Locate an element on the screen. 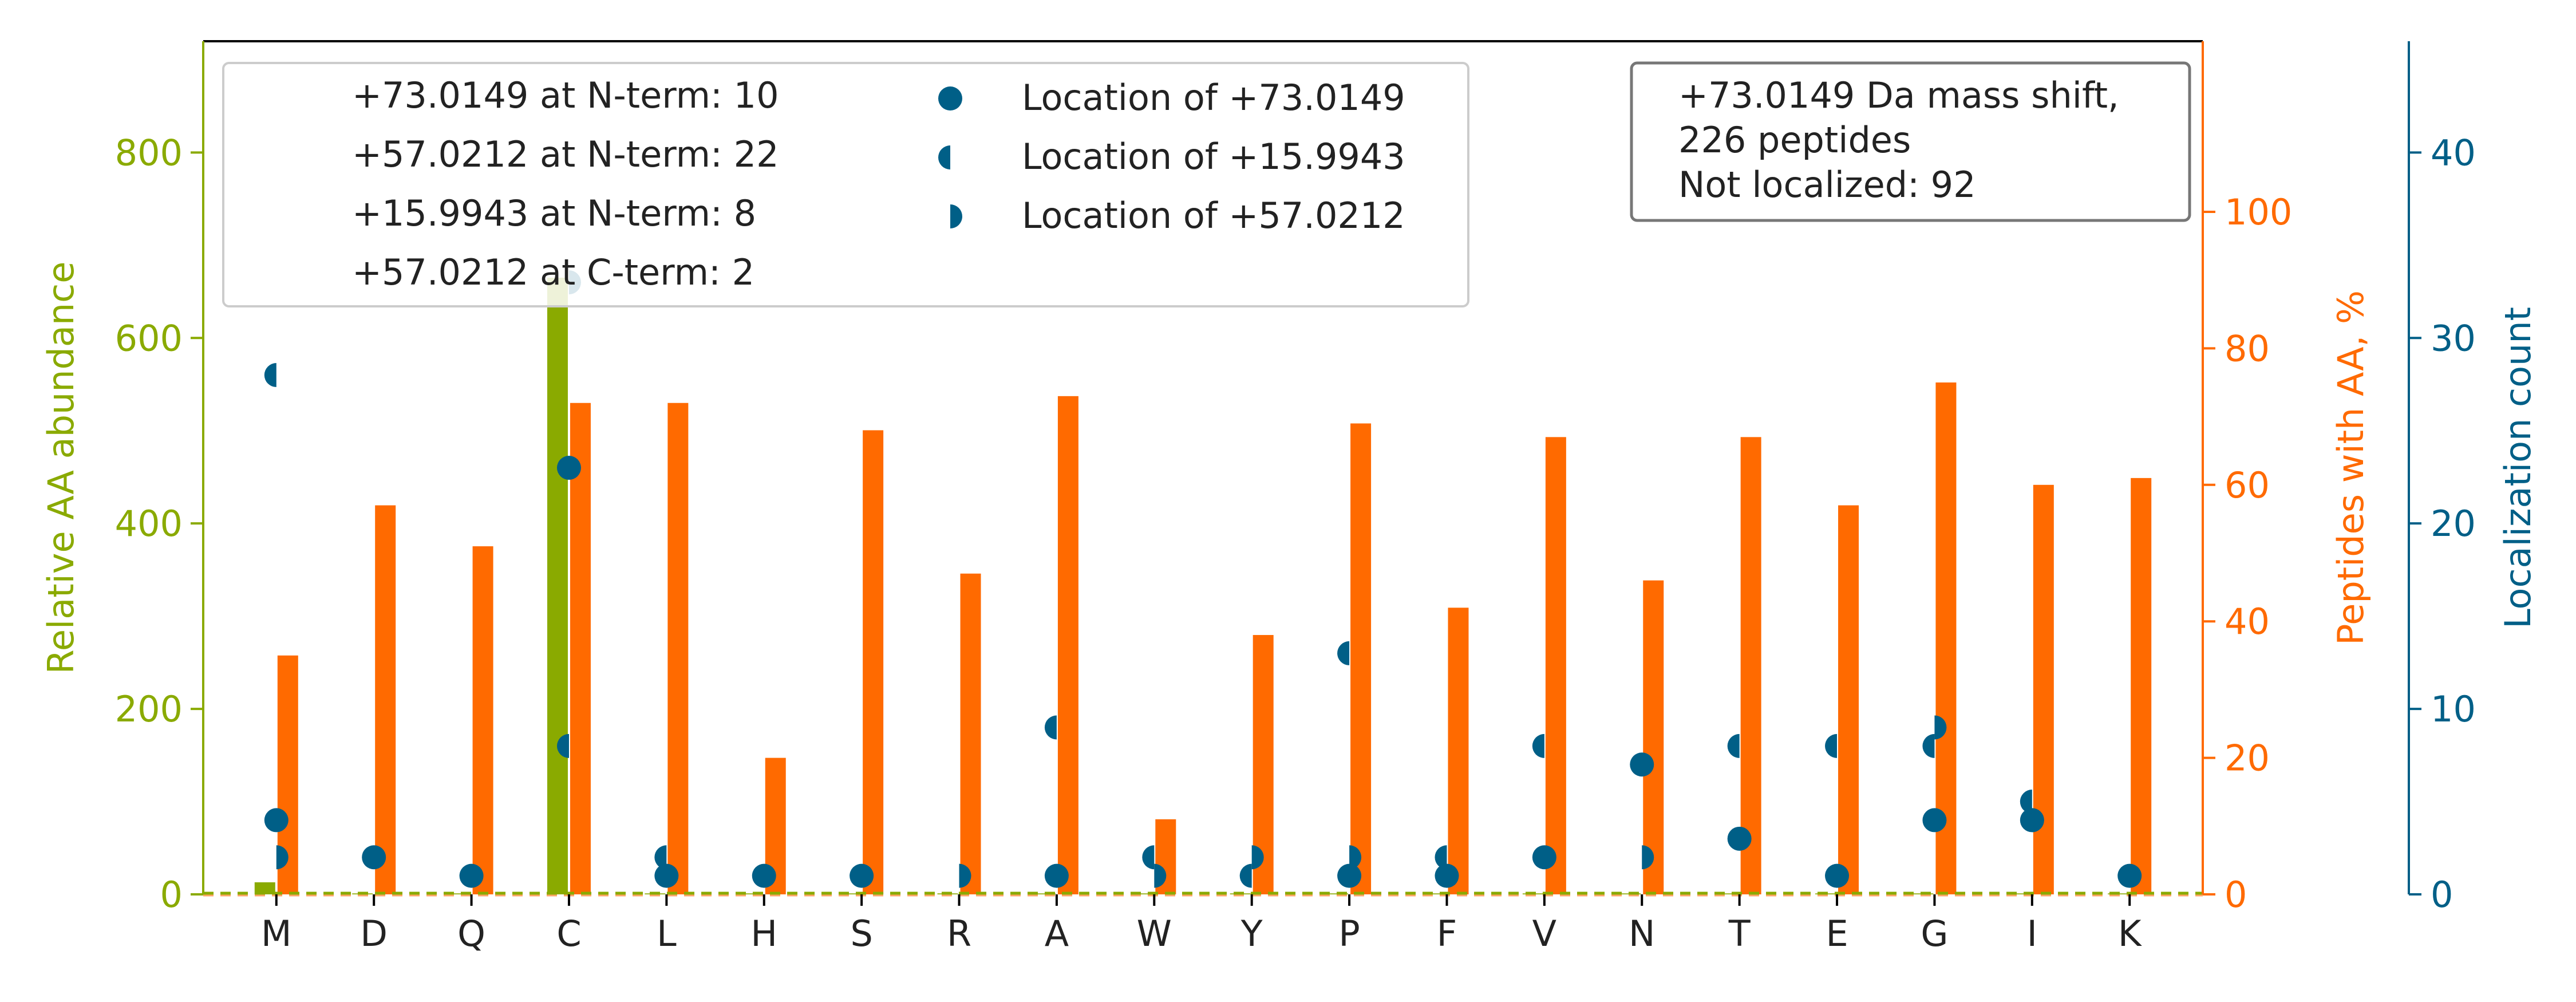 The width and height of the screenshot is (2576, 1002). legend-marker-right is located at coordinates (956, 216).